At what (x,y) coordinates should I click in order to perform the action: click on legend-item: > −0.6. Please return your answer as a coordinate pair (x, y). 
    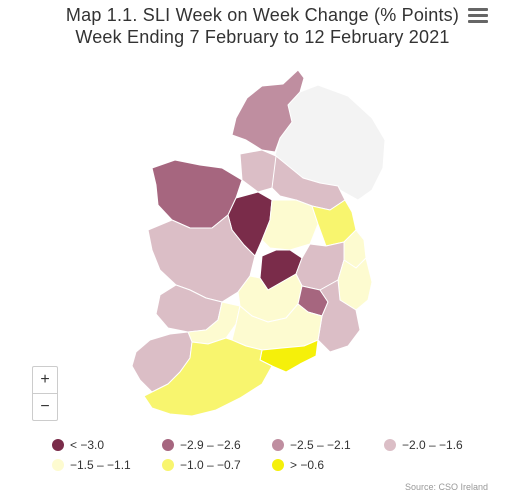
    Looking at the image, I should click on (298, 465).